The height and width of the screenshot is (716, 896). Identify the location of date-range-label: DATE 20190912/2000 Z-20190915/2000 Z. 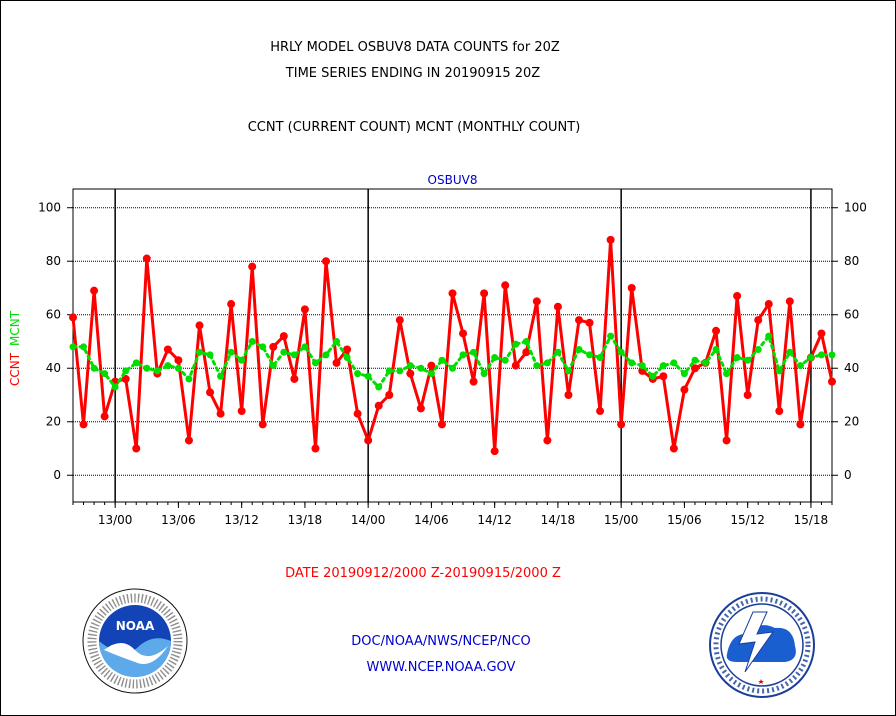
(423, 573).